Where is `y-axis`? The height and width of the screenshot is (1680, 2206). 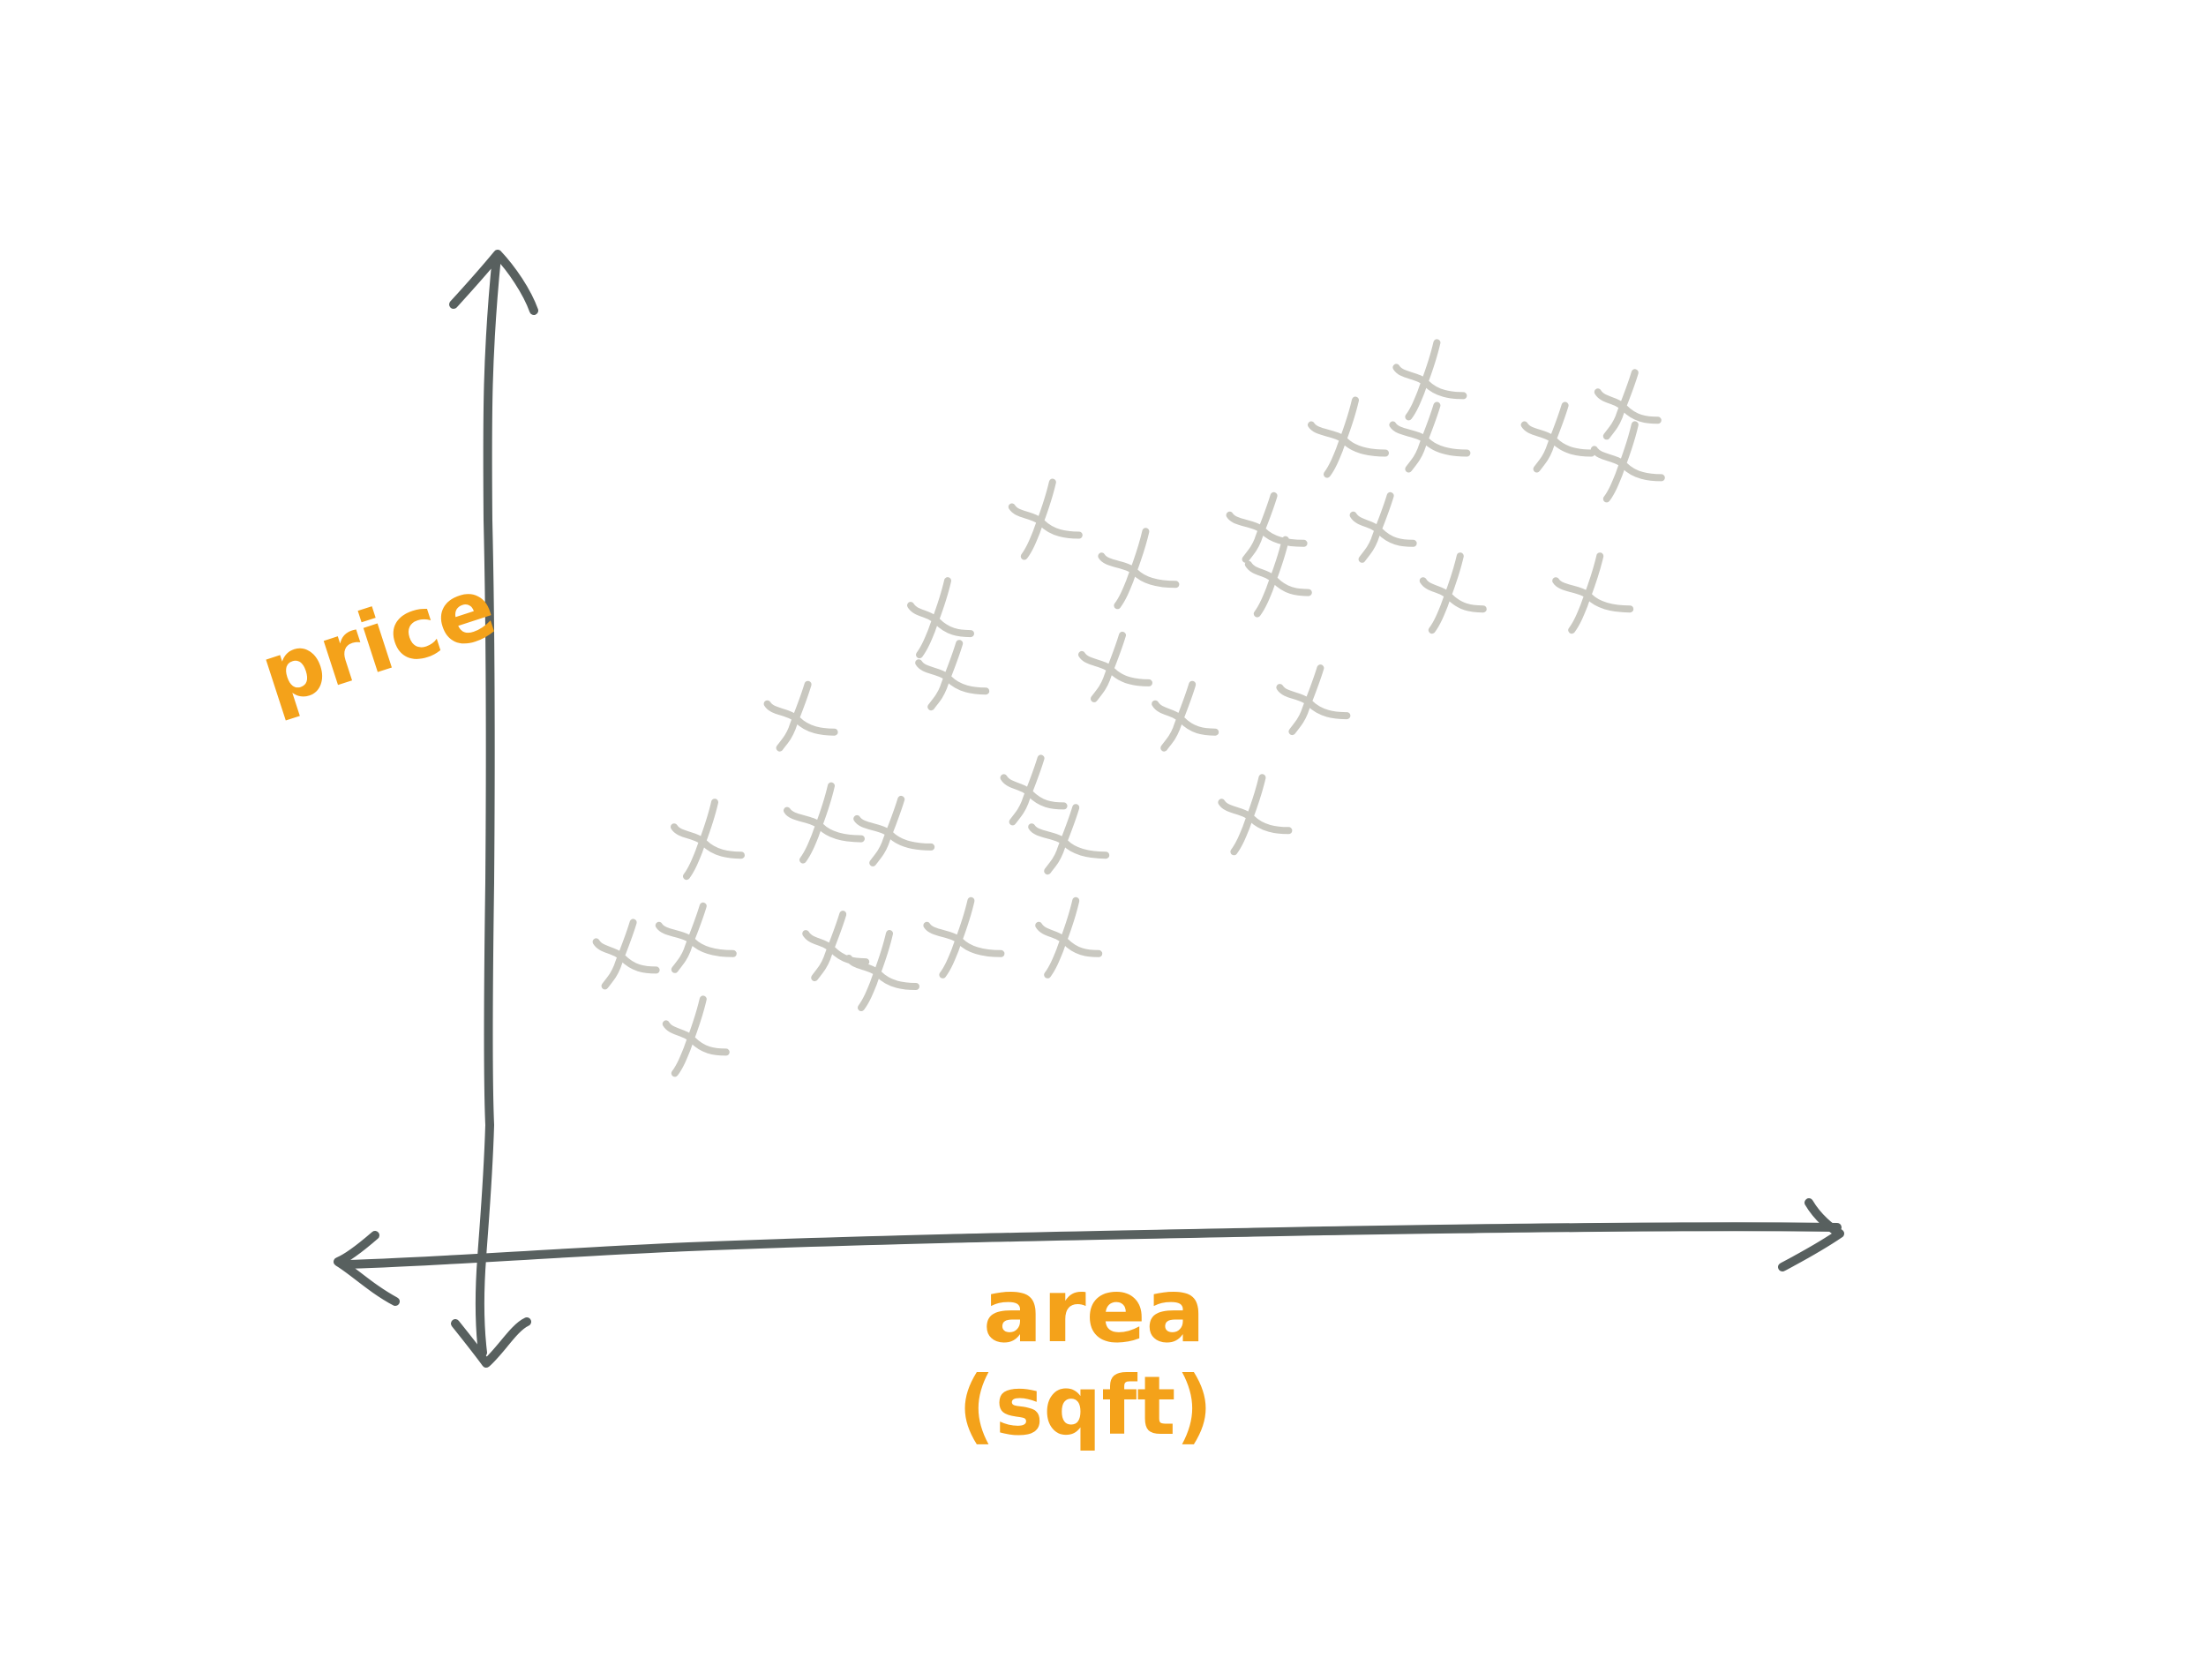 y-axis is located at coordinates (488, 804).